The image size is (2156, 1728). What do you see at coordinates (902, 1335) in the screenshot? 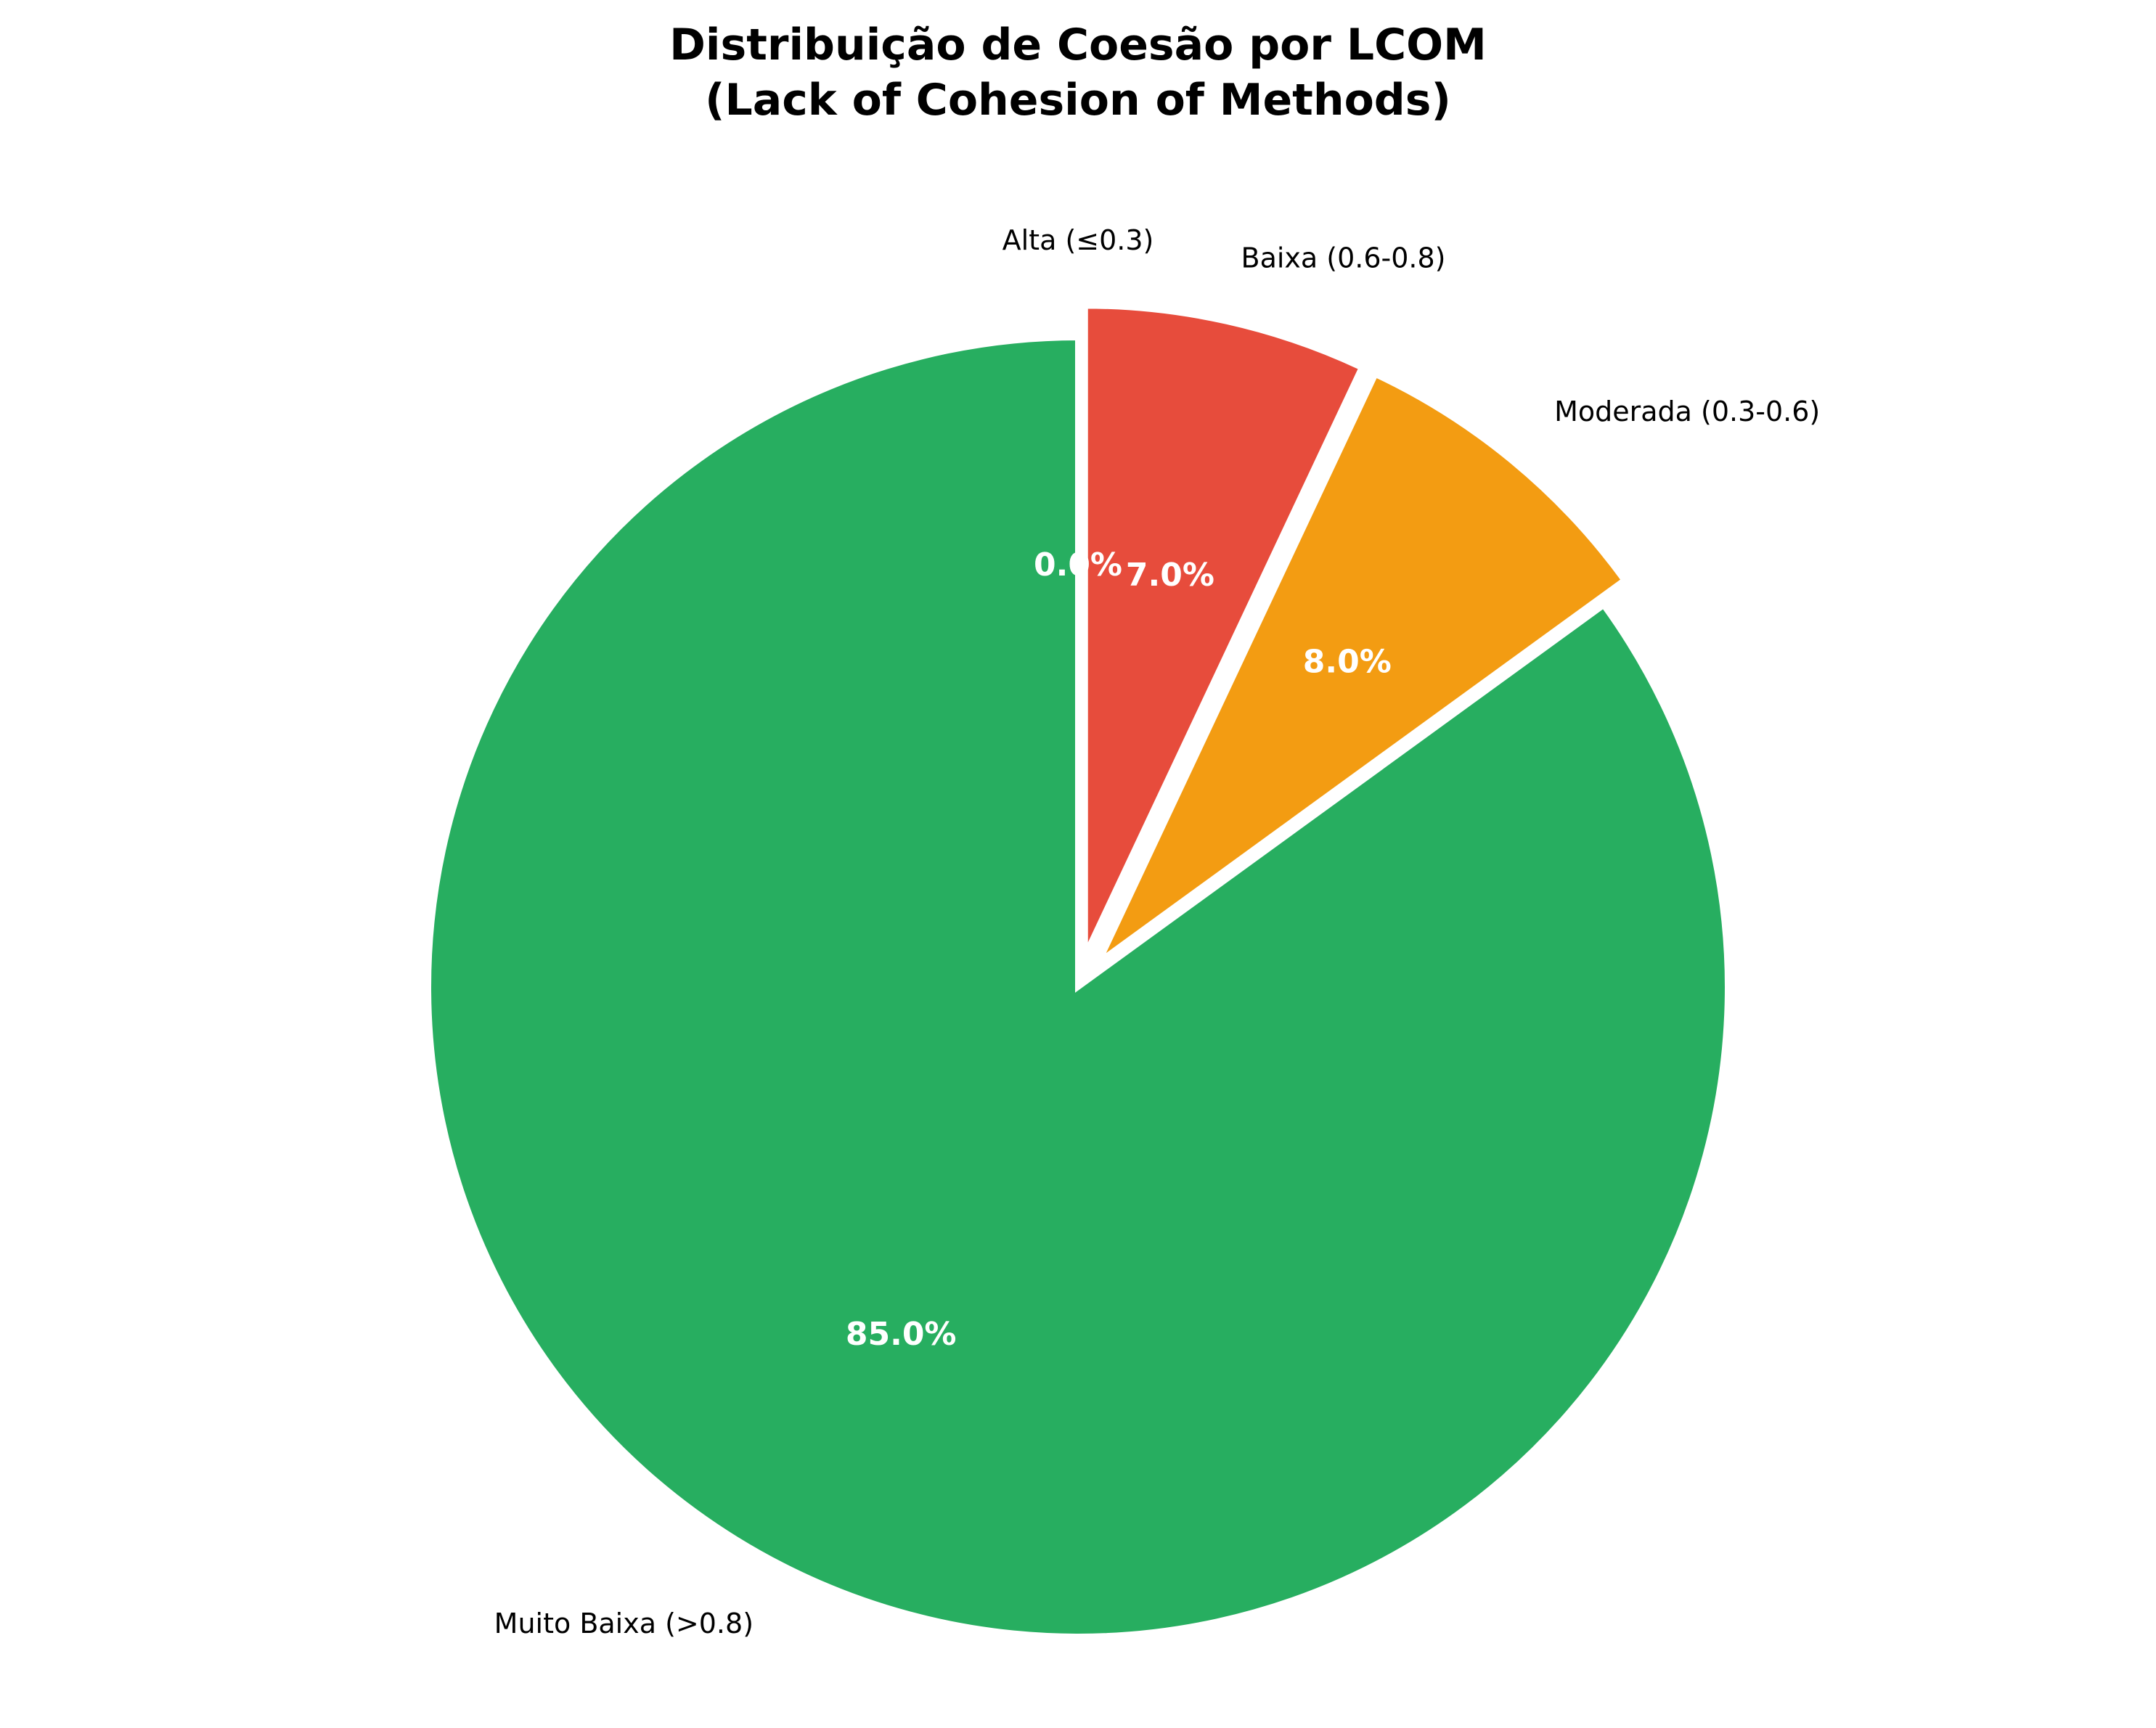
I see `pct-label-muito-baixa-0-8: 85.0%` at bounding box center [902, 1335].